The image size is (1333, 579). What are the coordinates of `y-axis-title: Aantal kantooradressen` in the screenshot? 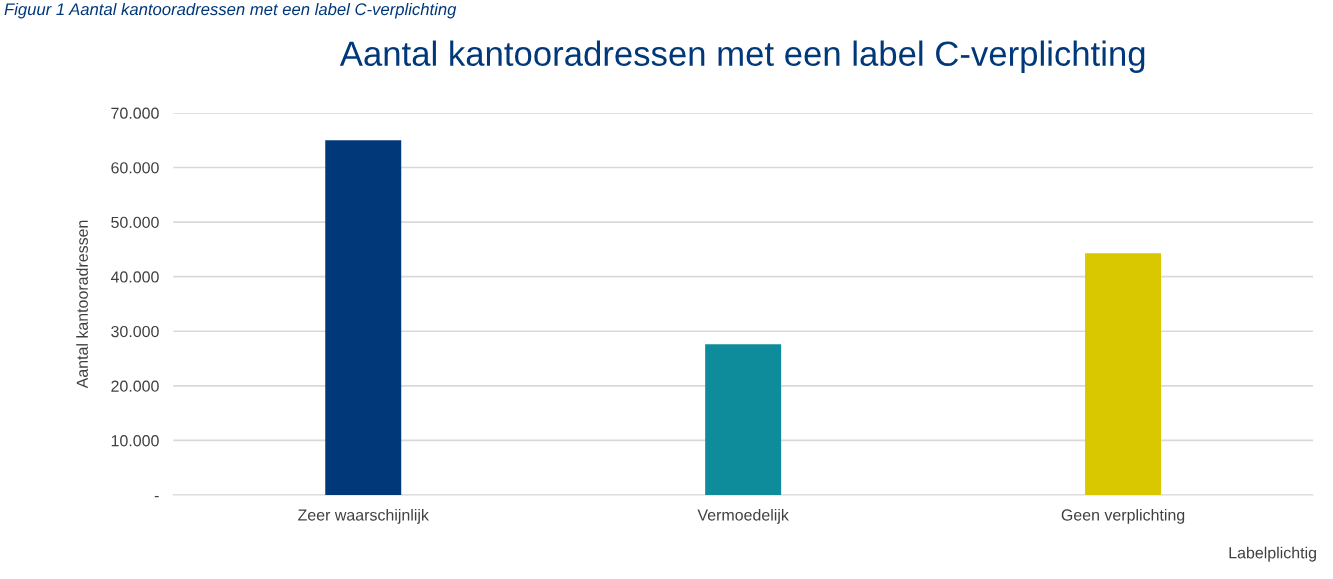 It's located at (82, 304).